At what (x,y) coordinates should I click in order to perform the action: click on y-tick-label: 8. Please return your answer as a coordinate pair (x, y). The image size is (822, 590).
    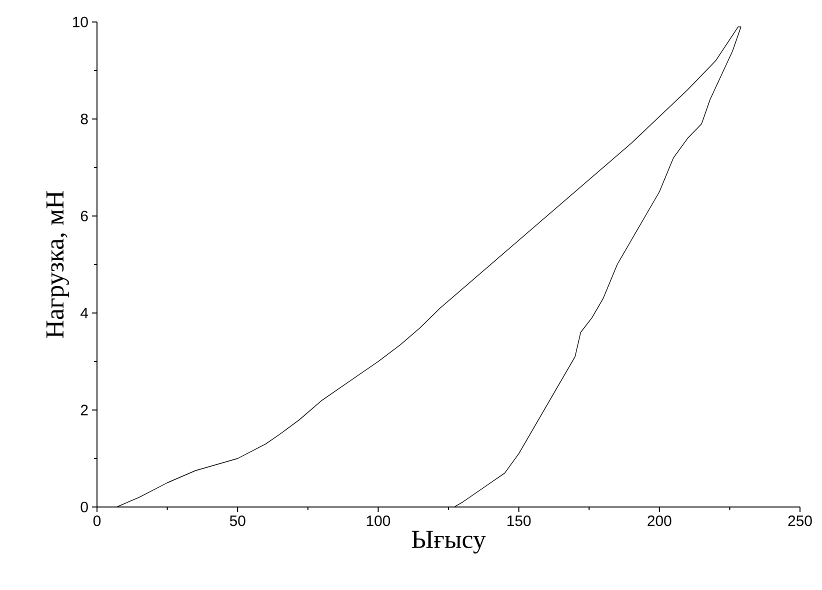
    Looking at the image, I should click on (84, 119).